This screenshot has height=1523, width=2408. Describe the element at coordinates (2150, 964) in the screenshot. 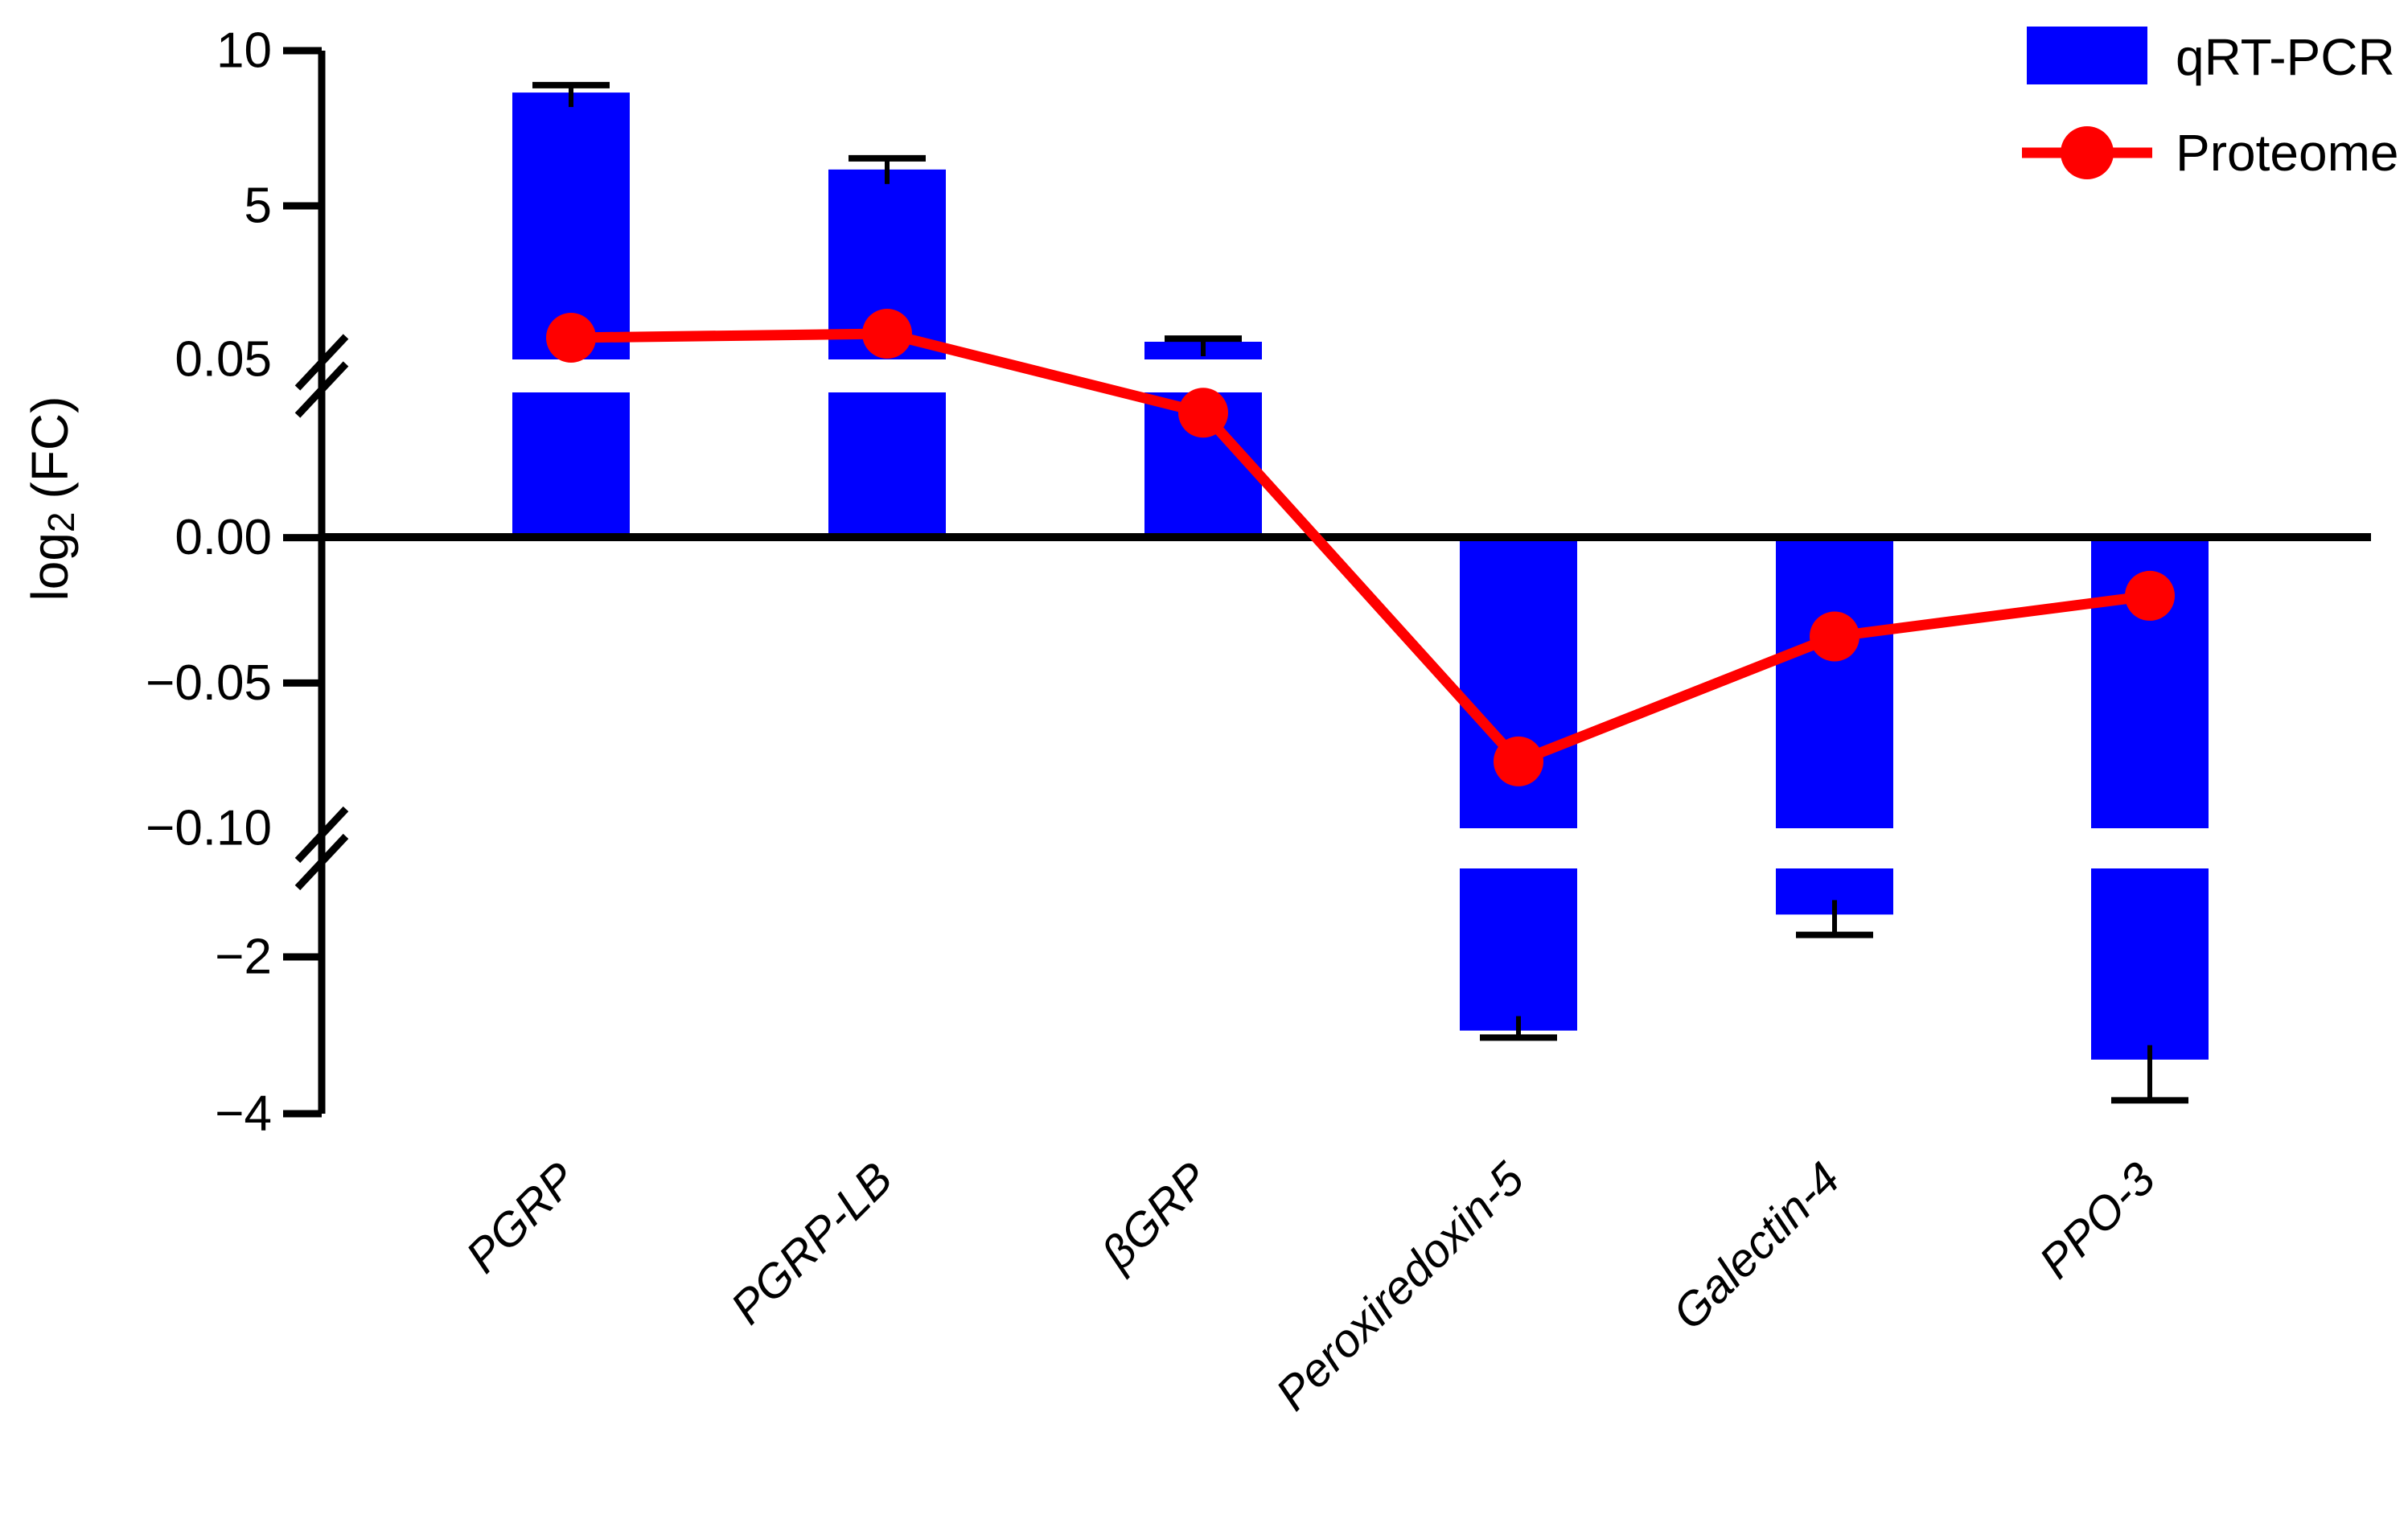

I see `bar-PPO-3-part1` at that location.